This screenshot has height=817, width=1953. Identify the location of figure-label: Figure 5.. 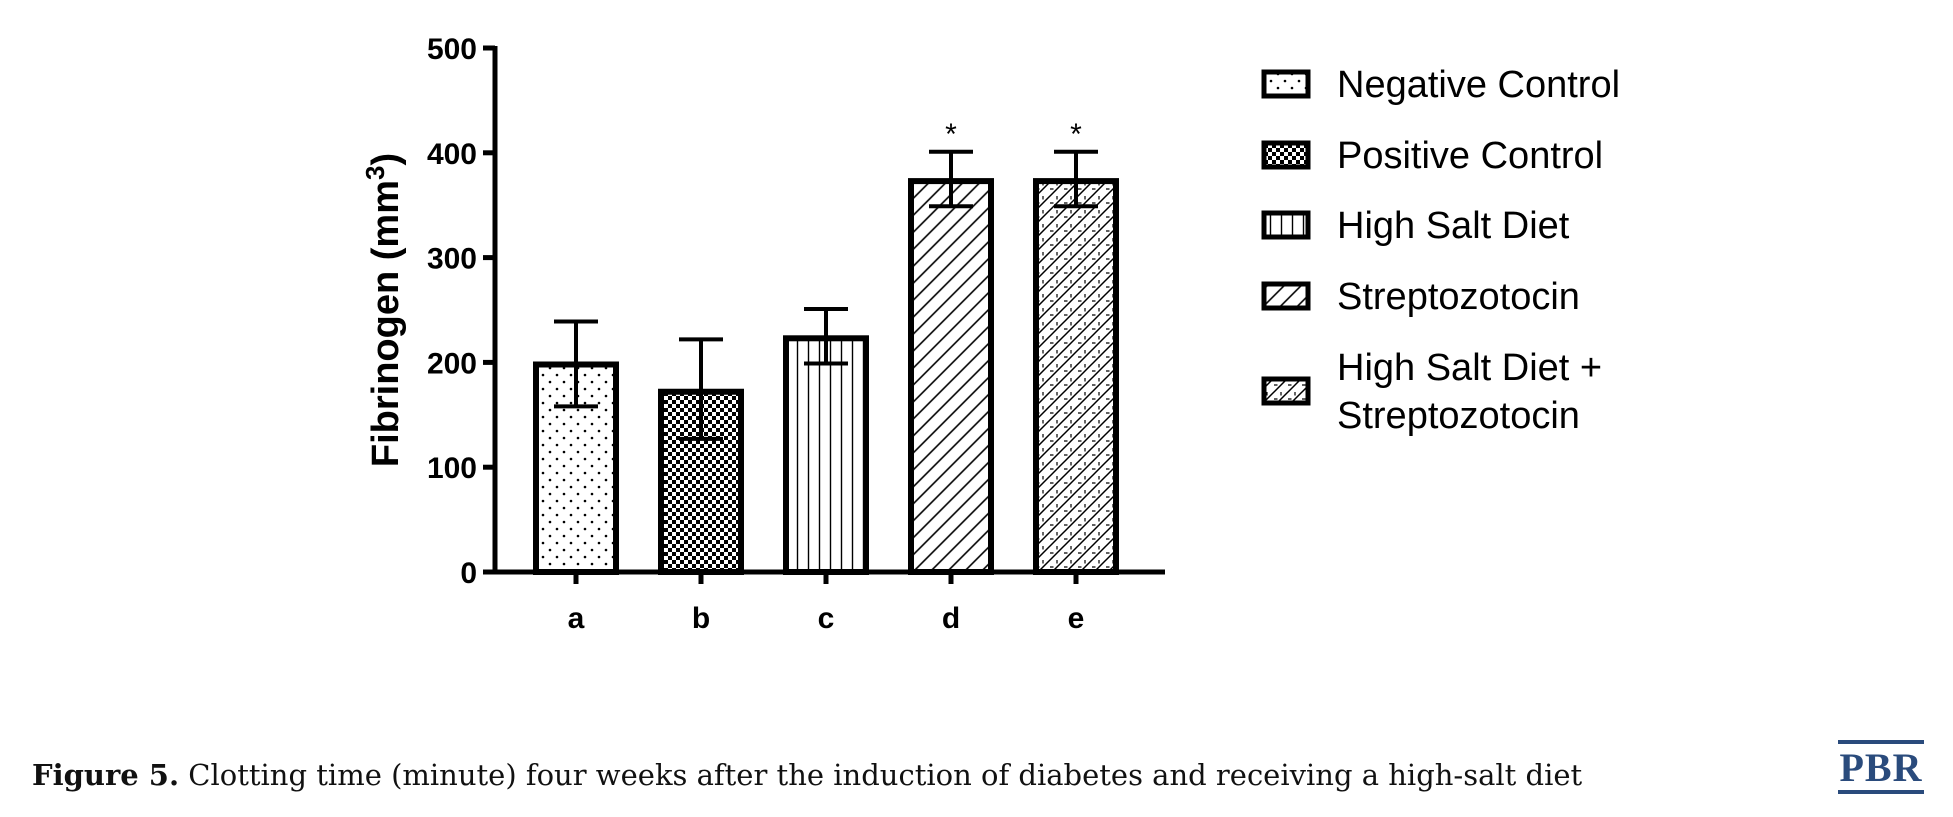
(106, 775).